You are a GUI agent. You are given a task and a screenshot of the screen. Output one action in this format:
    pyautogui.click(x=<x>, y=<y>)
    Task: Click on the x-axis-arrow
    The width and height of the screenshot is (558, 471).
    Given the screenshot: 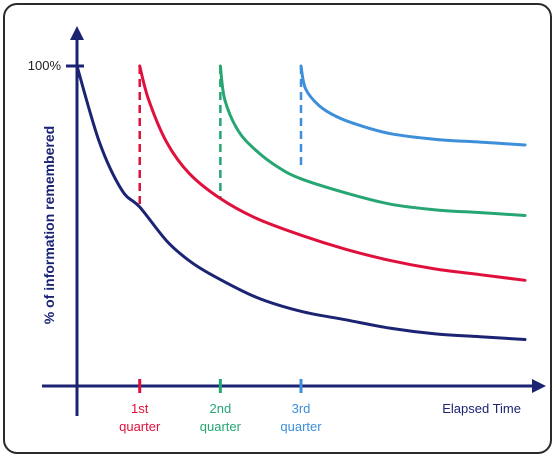 What is the action you would take?
    pyautogui.click(x=539, y=386)
    